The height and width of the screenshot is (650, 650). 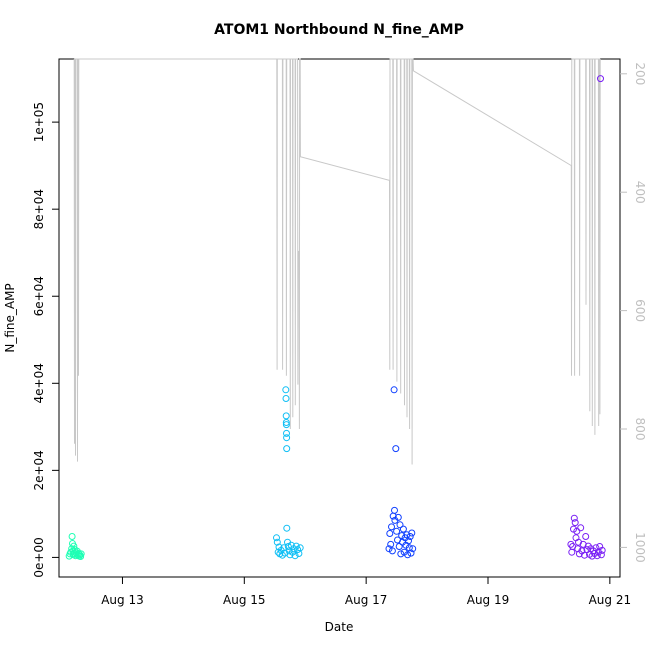 What do you see at coordinates (39, 296) in the screenshot?
I see `y-tick-label: 6e+04` at bounding box center [39, 296].